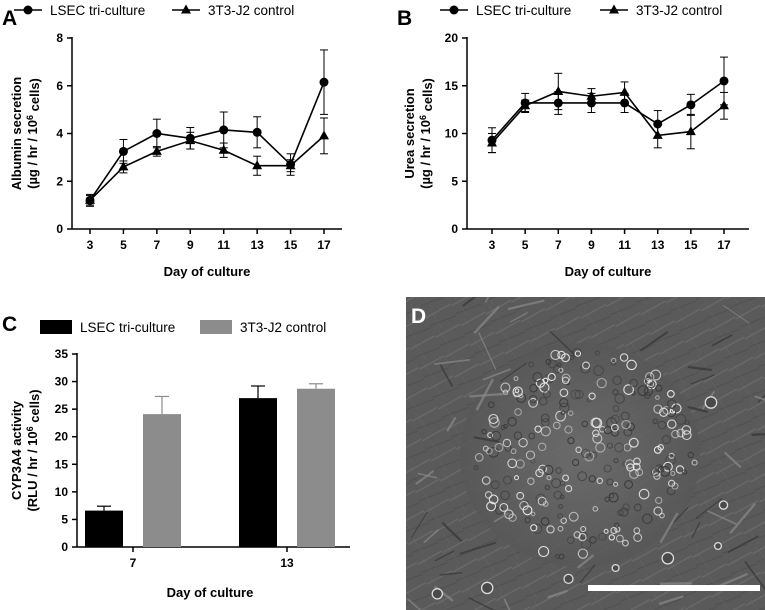  I want to click on y-tick-label: 4, so click(59, 134).